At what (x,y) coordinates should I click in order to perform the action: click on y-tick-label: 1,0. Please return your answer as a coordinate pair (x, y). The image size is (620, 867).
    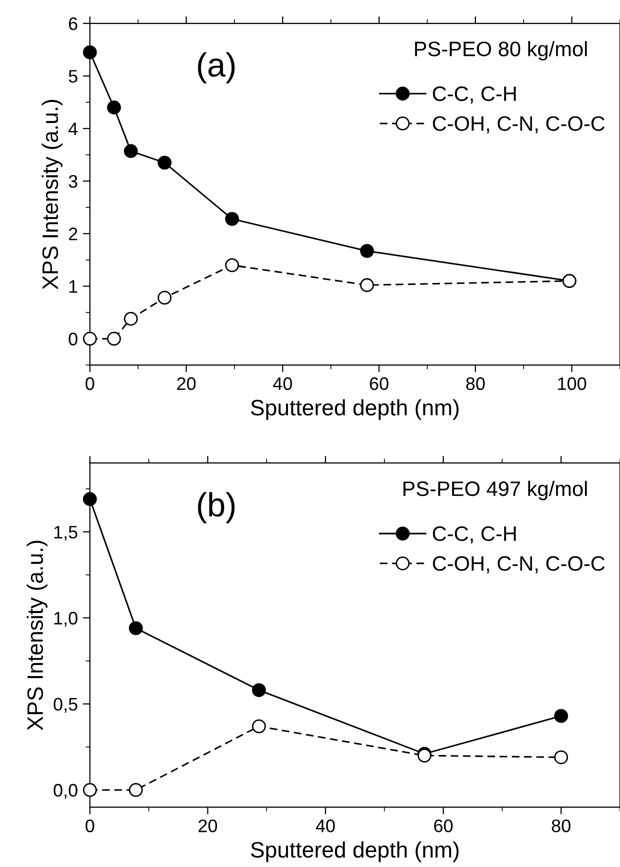
    Looking at the image, I should click on (66, 619).